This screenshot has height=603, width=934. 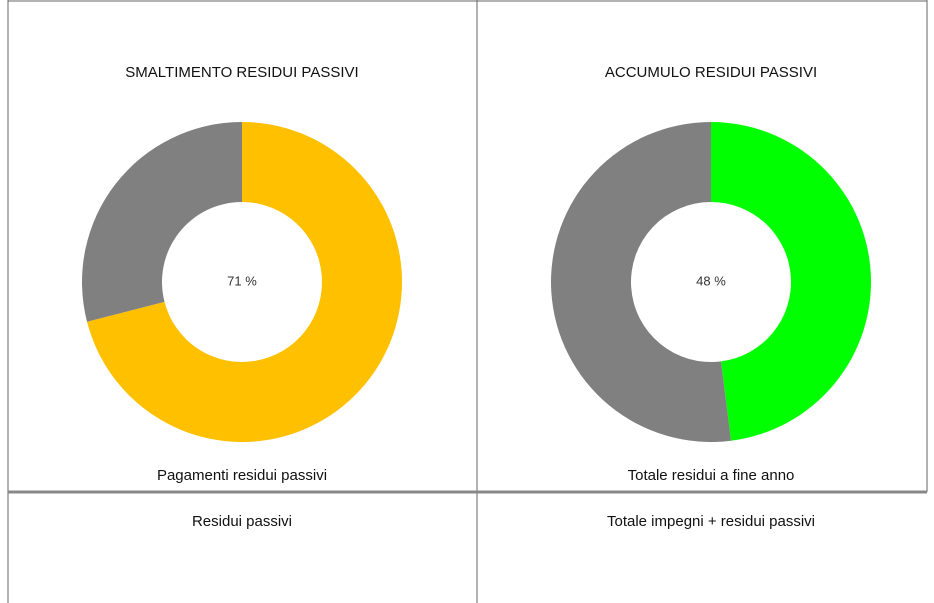 What do you see at coordinates (242, 475) in the screenshot?
I see `cell-text: Pagamenti residui passivi` at bounding box center [242, 475].